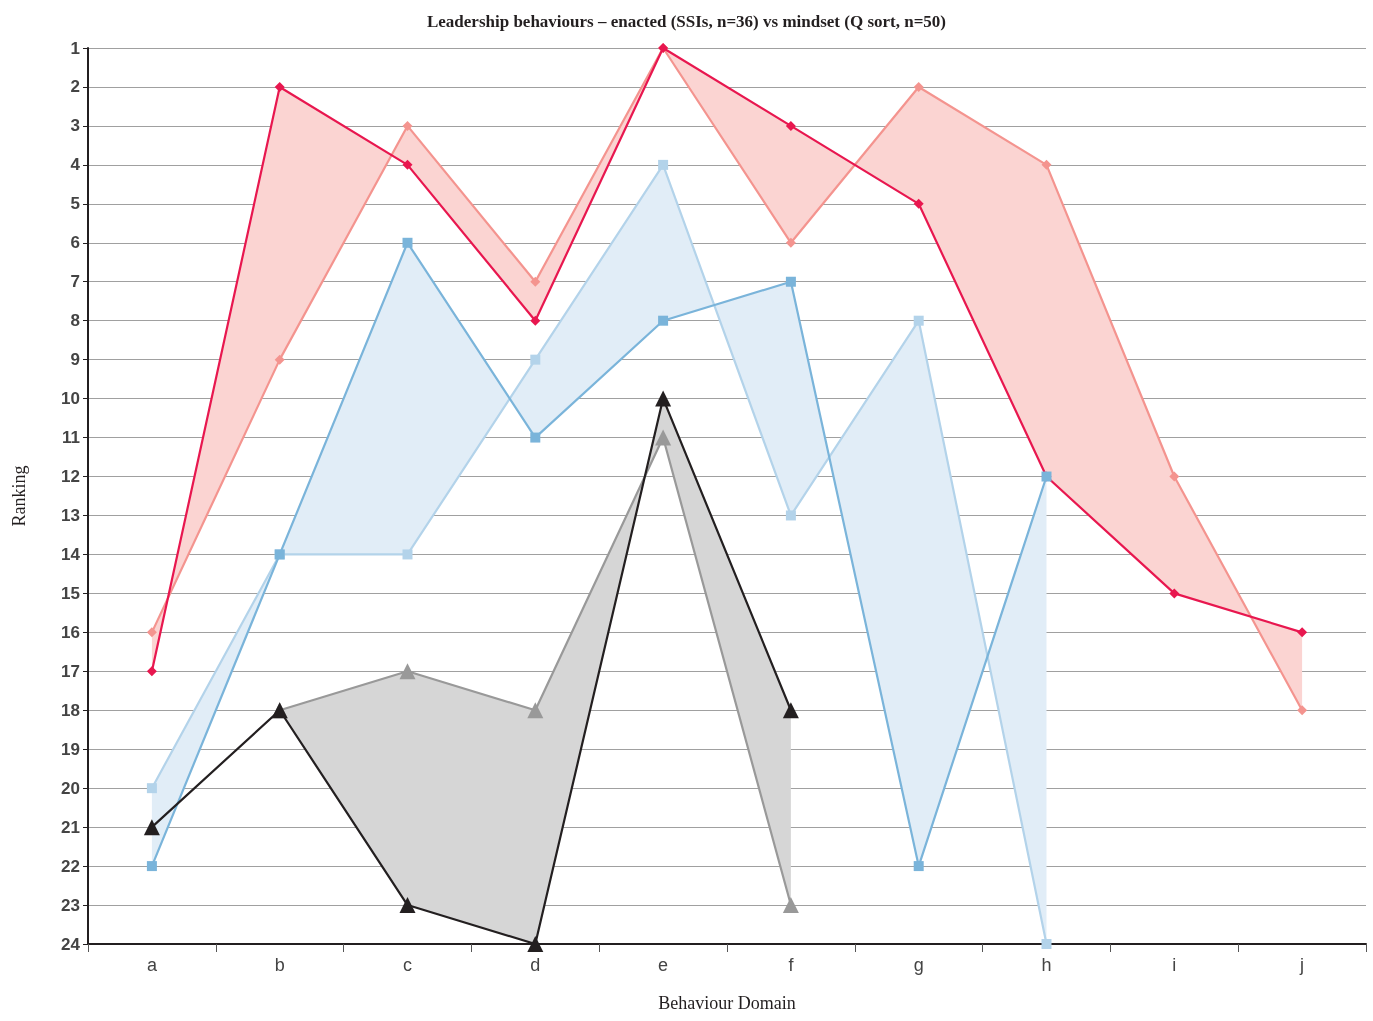  I want to click on y-tick-label: 19, so click(70, 749).